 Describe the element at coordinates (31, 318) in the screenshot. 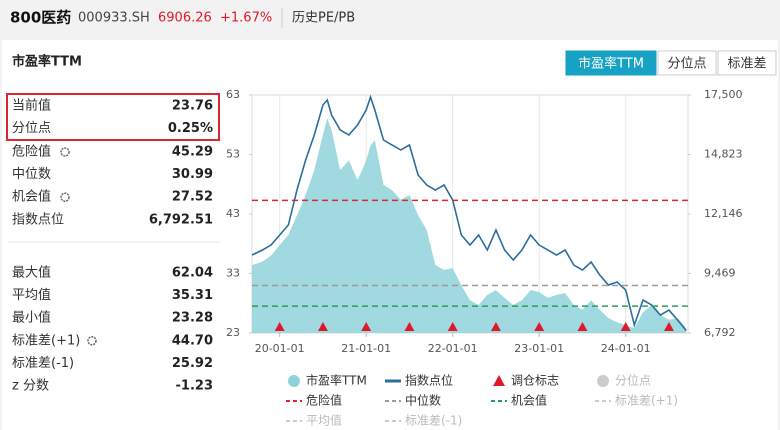

I see `stat-label: 最小值` at that location.